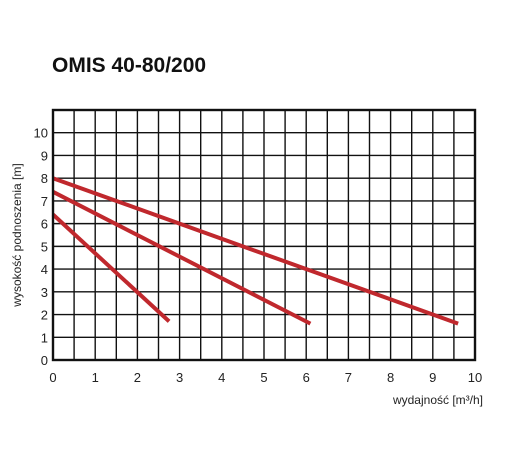  I want to click on chart-title: OMIS 40-80/200, so click(129, 65).